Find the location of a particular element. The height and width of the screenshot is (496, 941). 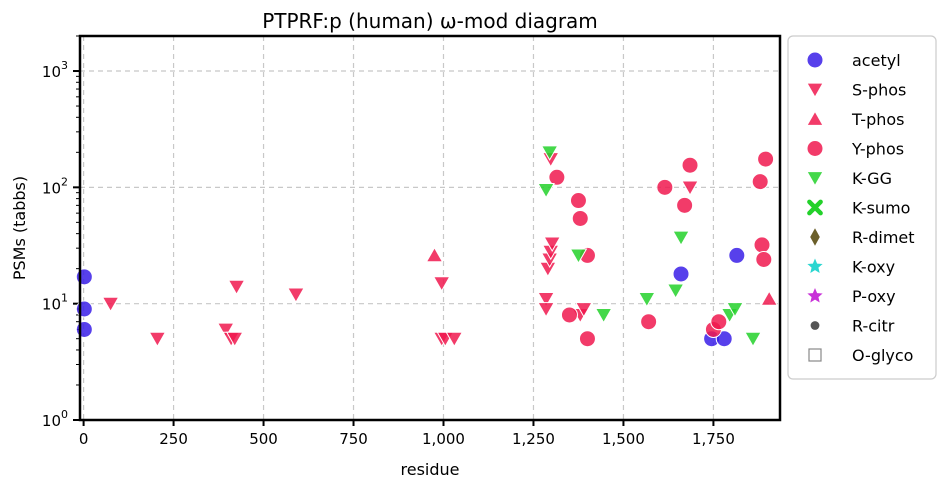

x-tick-label: 1,750 is located at coordinates (713, 439).